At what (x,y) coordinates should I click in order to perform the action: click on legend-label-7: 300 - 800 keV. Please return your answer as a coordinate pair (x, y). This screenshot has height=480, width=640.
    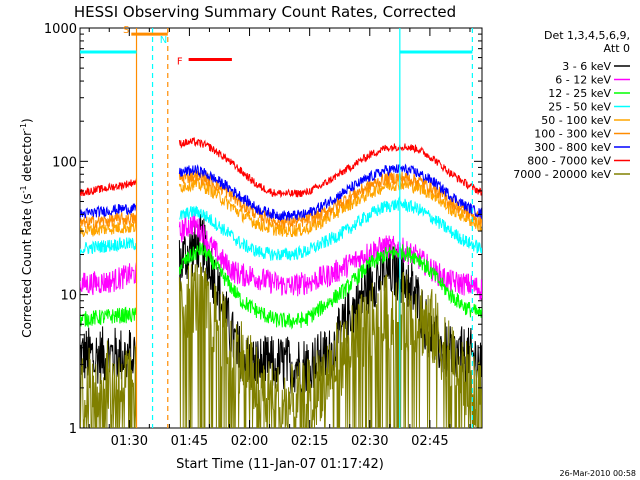
    Looking at the image, I should click on (572, 147).